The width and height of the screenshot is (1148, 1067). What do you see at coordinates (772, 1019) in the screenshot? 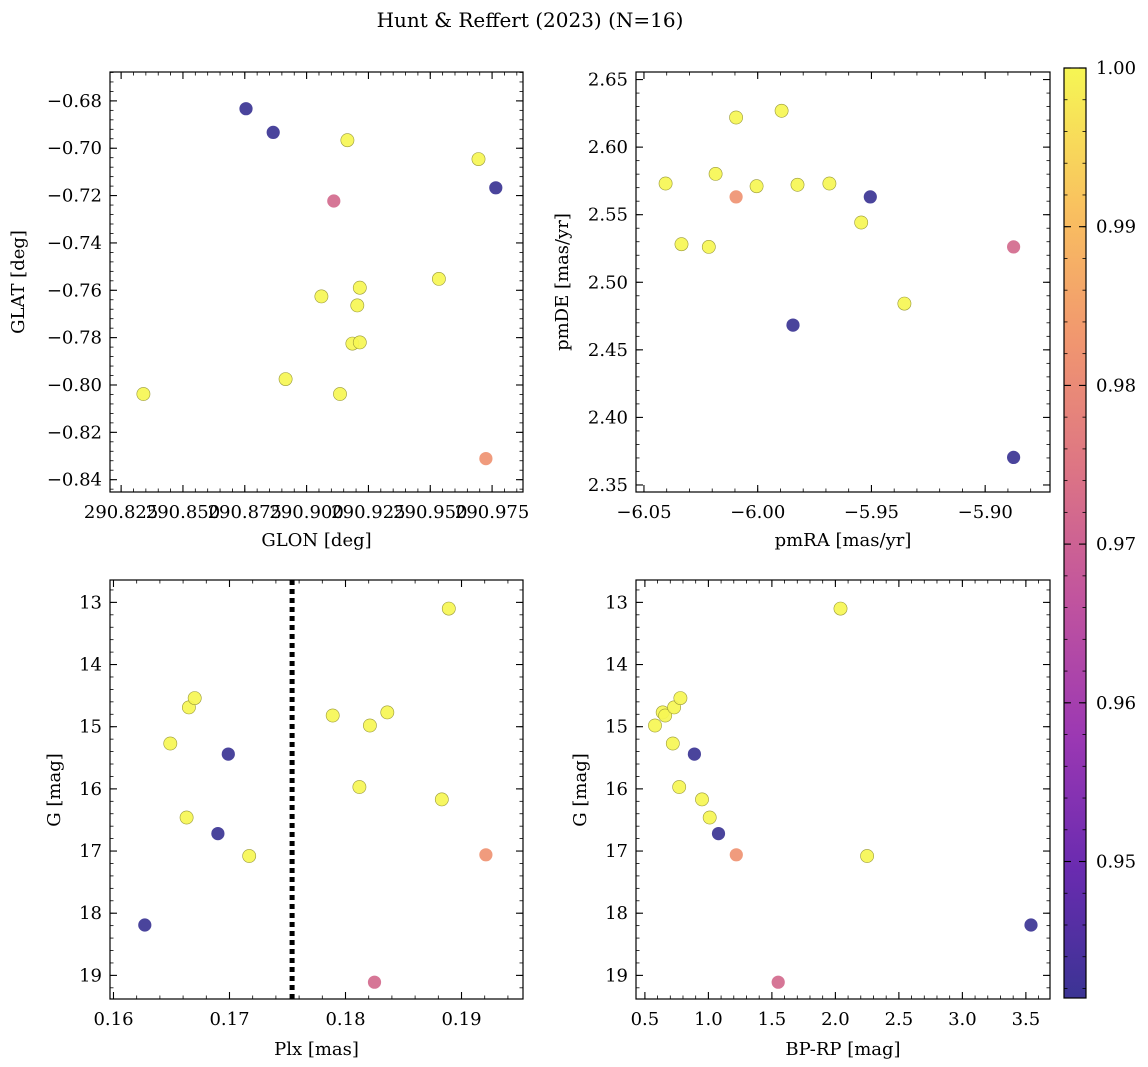
I see `x-tick-label: 1.5` at bounding box center [772, 1019].